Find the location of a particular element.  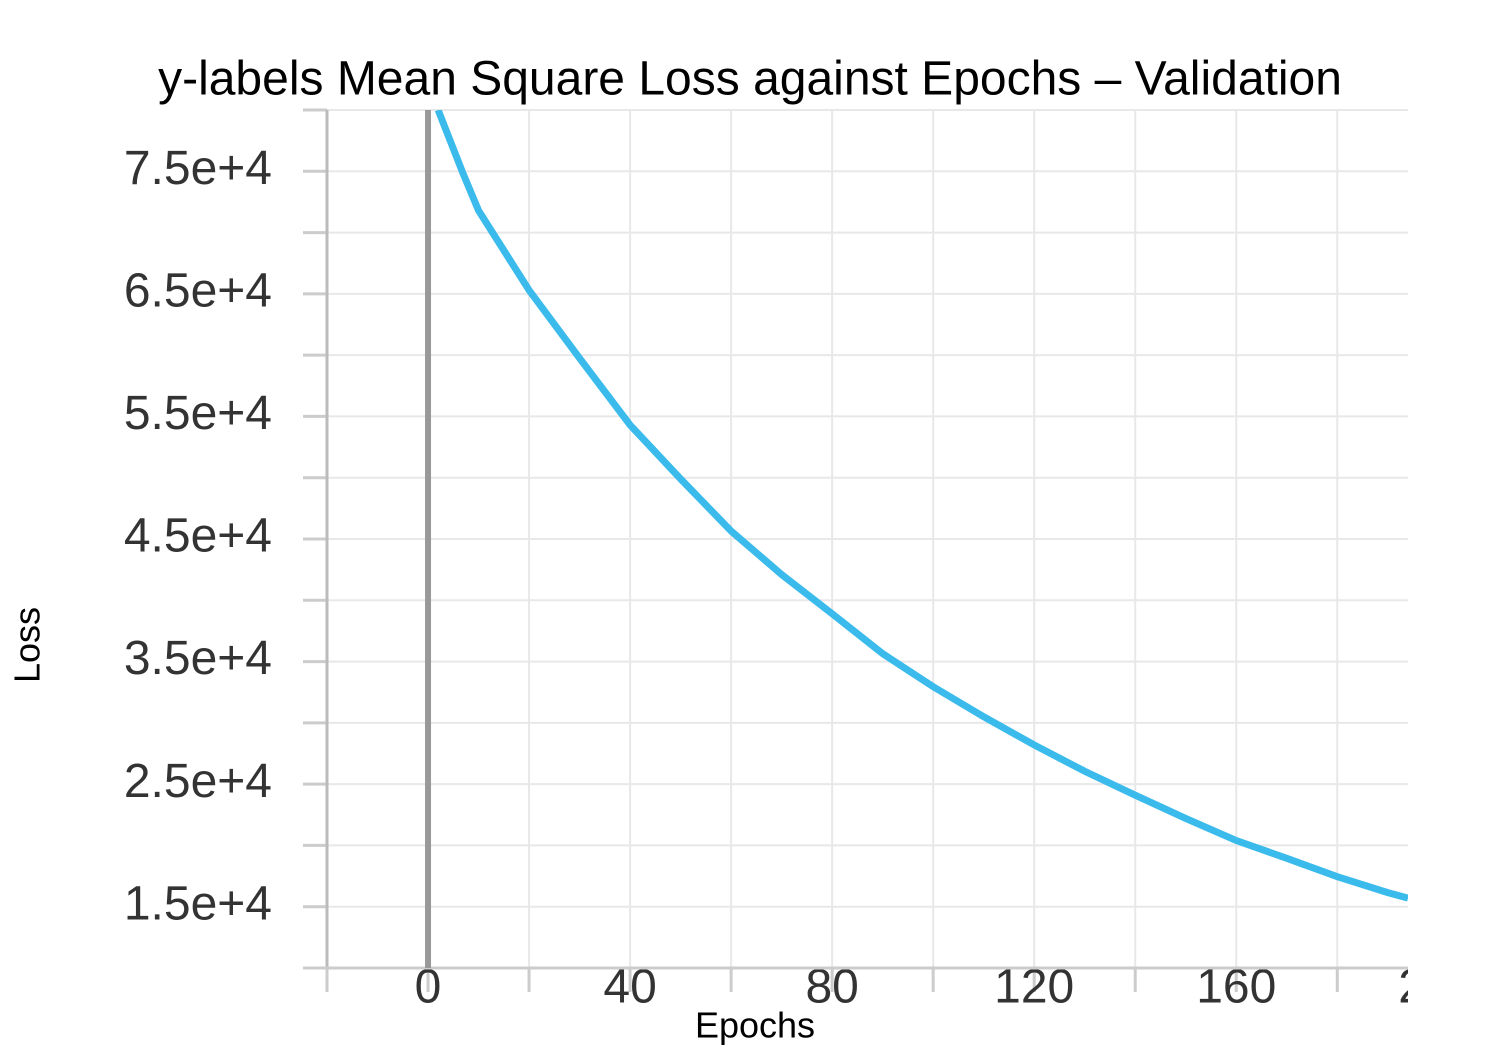

y-tick-label: 2.5e+4 is located at coordinates (198, 781).